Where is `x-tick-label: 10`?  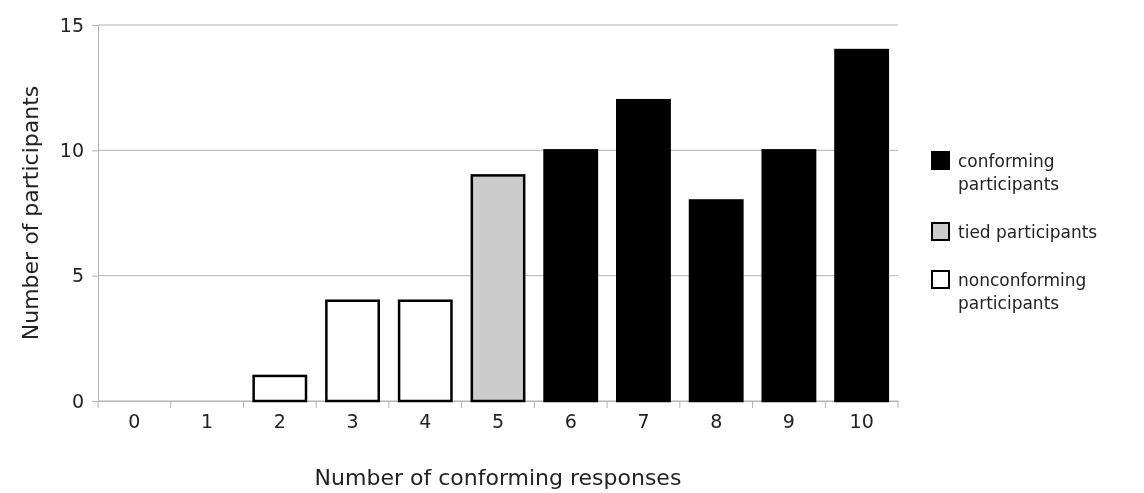 x-tick-label: 10 is located at coordinates (861, 421).